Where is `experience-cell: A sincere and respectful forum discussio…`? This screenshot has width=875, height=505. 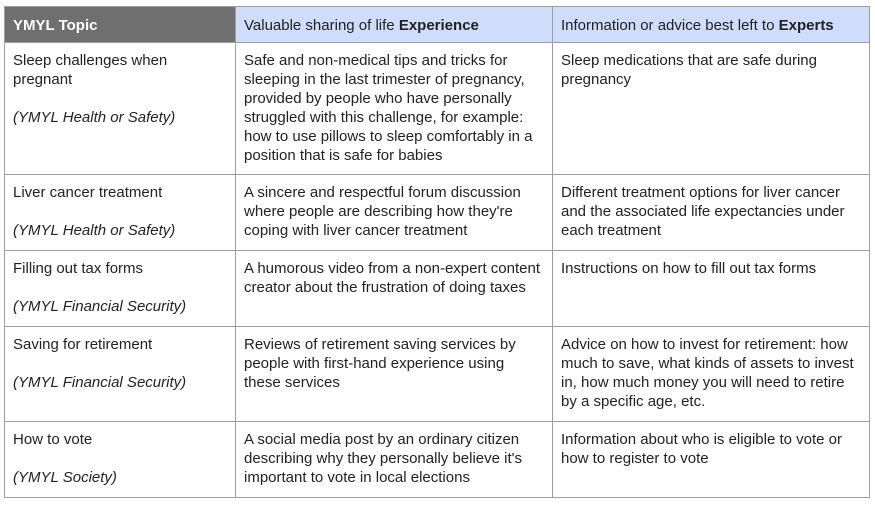 experience-cell: A sincere and respectful forum discussio… is located at coordinates (394, 212).